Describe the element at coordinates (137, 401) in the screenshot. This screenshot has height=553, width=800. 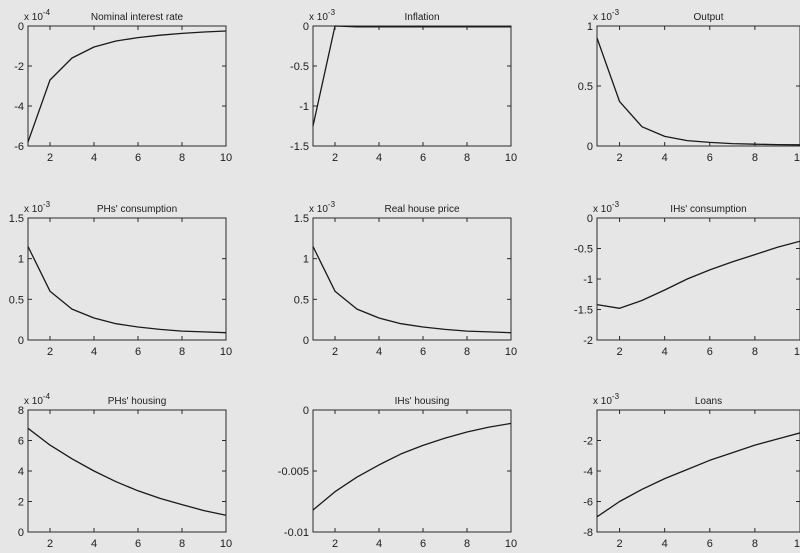
I see `chart-title: PHs' housing` at that location.